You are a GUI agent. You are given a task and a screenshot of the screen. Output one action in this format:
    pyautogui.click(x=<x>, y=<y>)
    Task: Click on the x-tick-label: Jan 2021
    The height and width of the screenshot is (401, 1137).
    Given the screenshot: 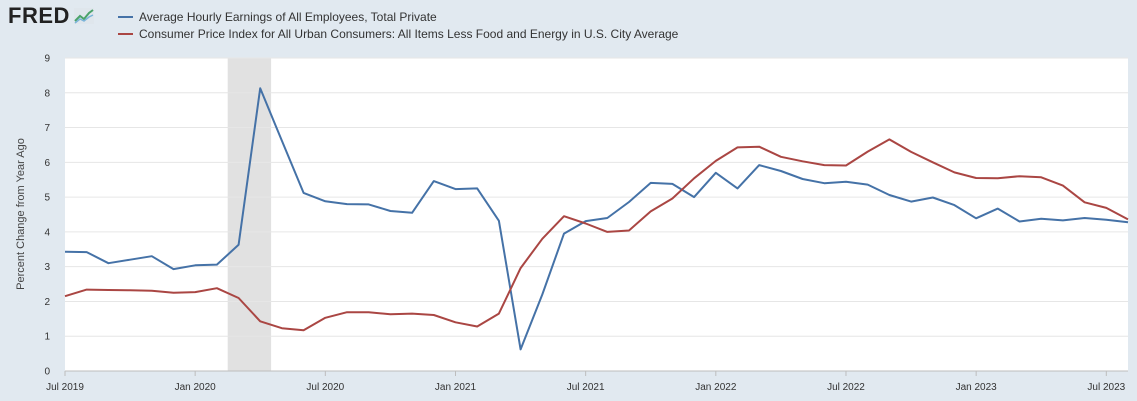 What is the action you would take?
    pyautogui.click(x=456, y=387)
    